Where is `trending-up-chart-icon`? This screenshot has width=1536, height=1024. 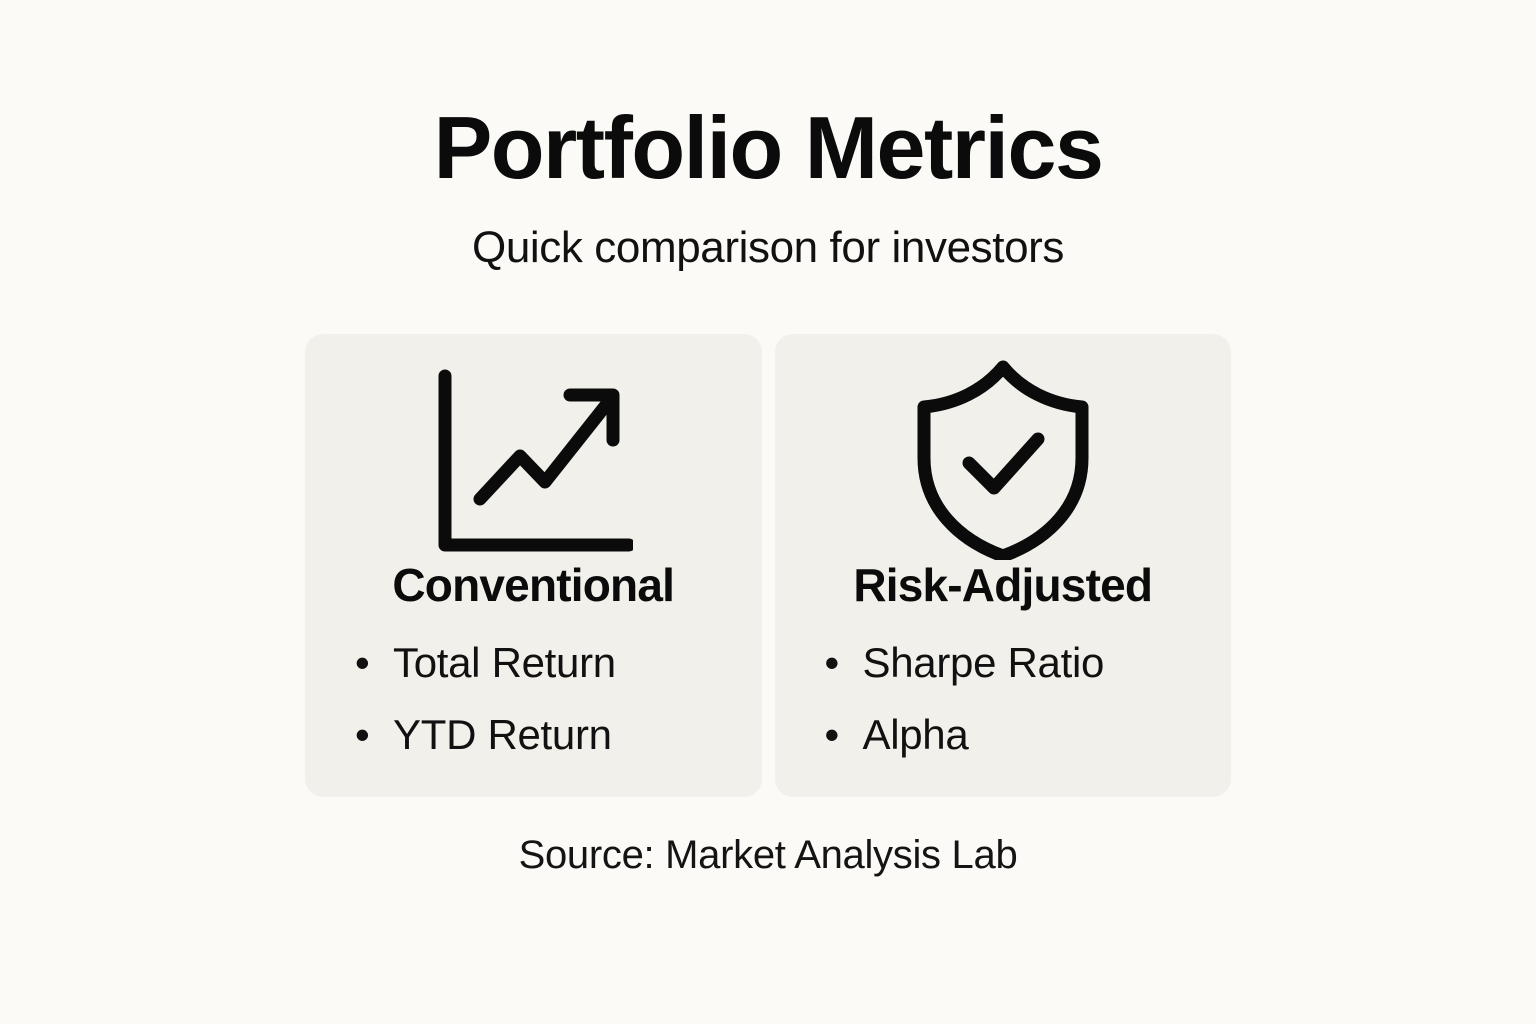 trending-up-chart-icon is located at coordinates (533, 460).